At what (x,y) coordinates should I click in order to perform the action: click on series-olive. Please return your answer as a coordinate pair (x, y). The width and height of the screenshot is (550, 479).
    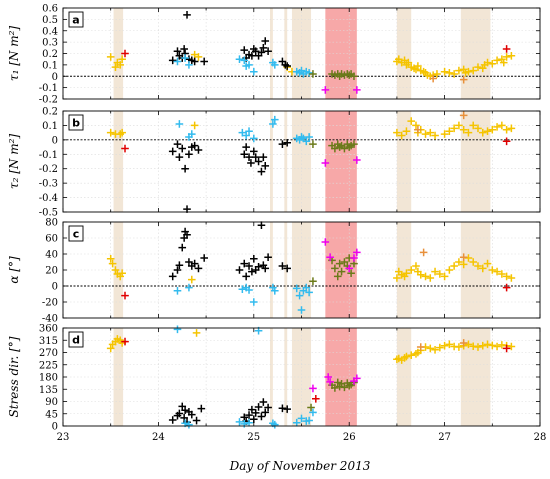
    Looking at the image, I should click on (333, 269).